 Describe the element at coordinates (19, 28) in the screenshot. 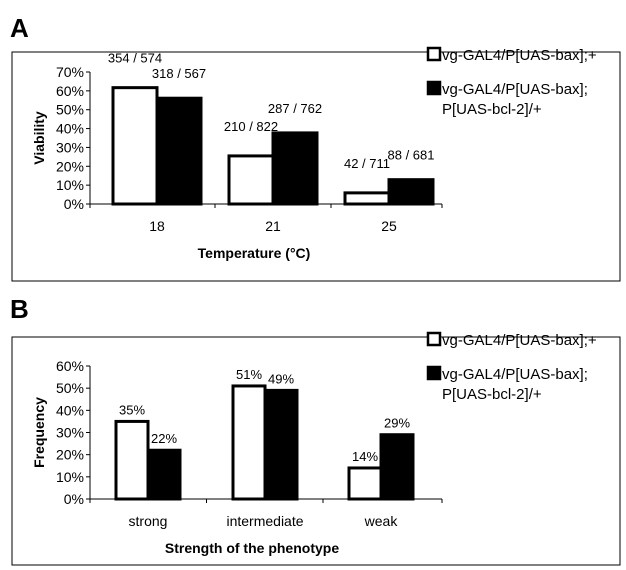

I see `panel-a-letter: A` at that location.